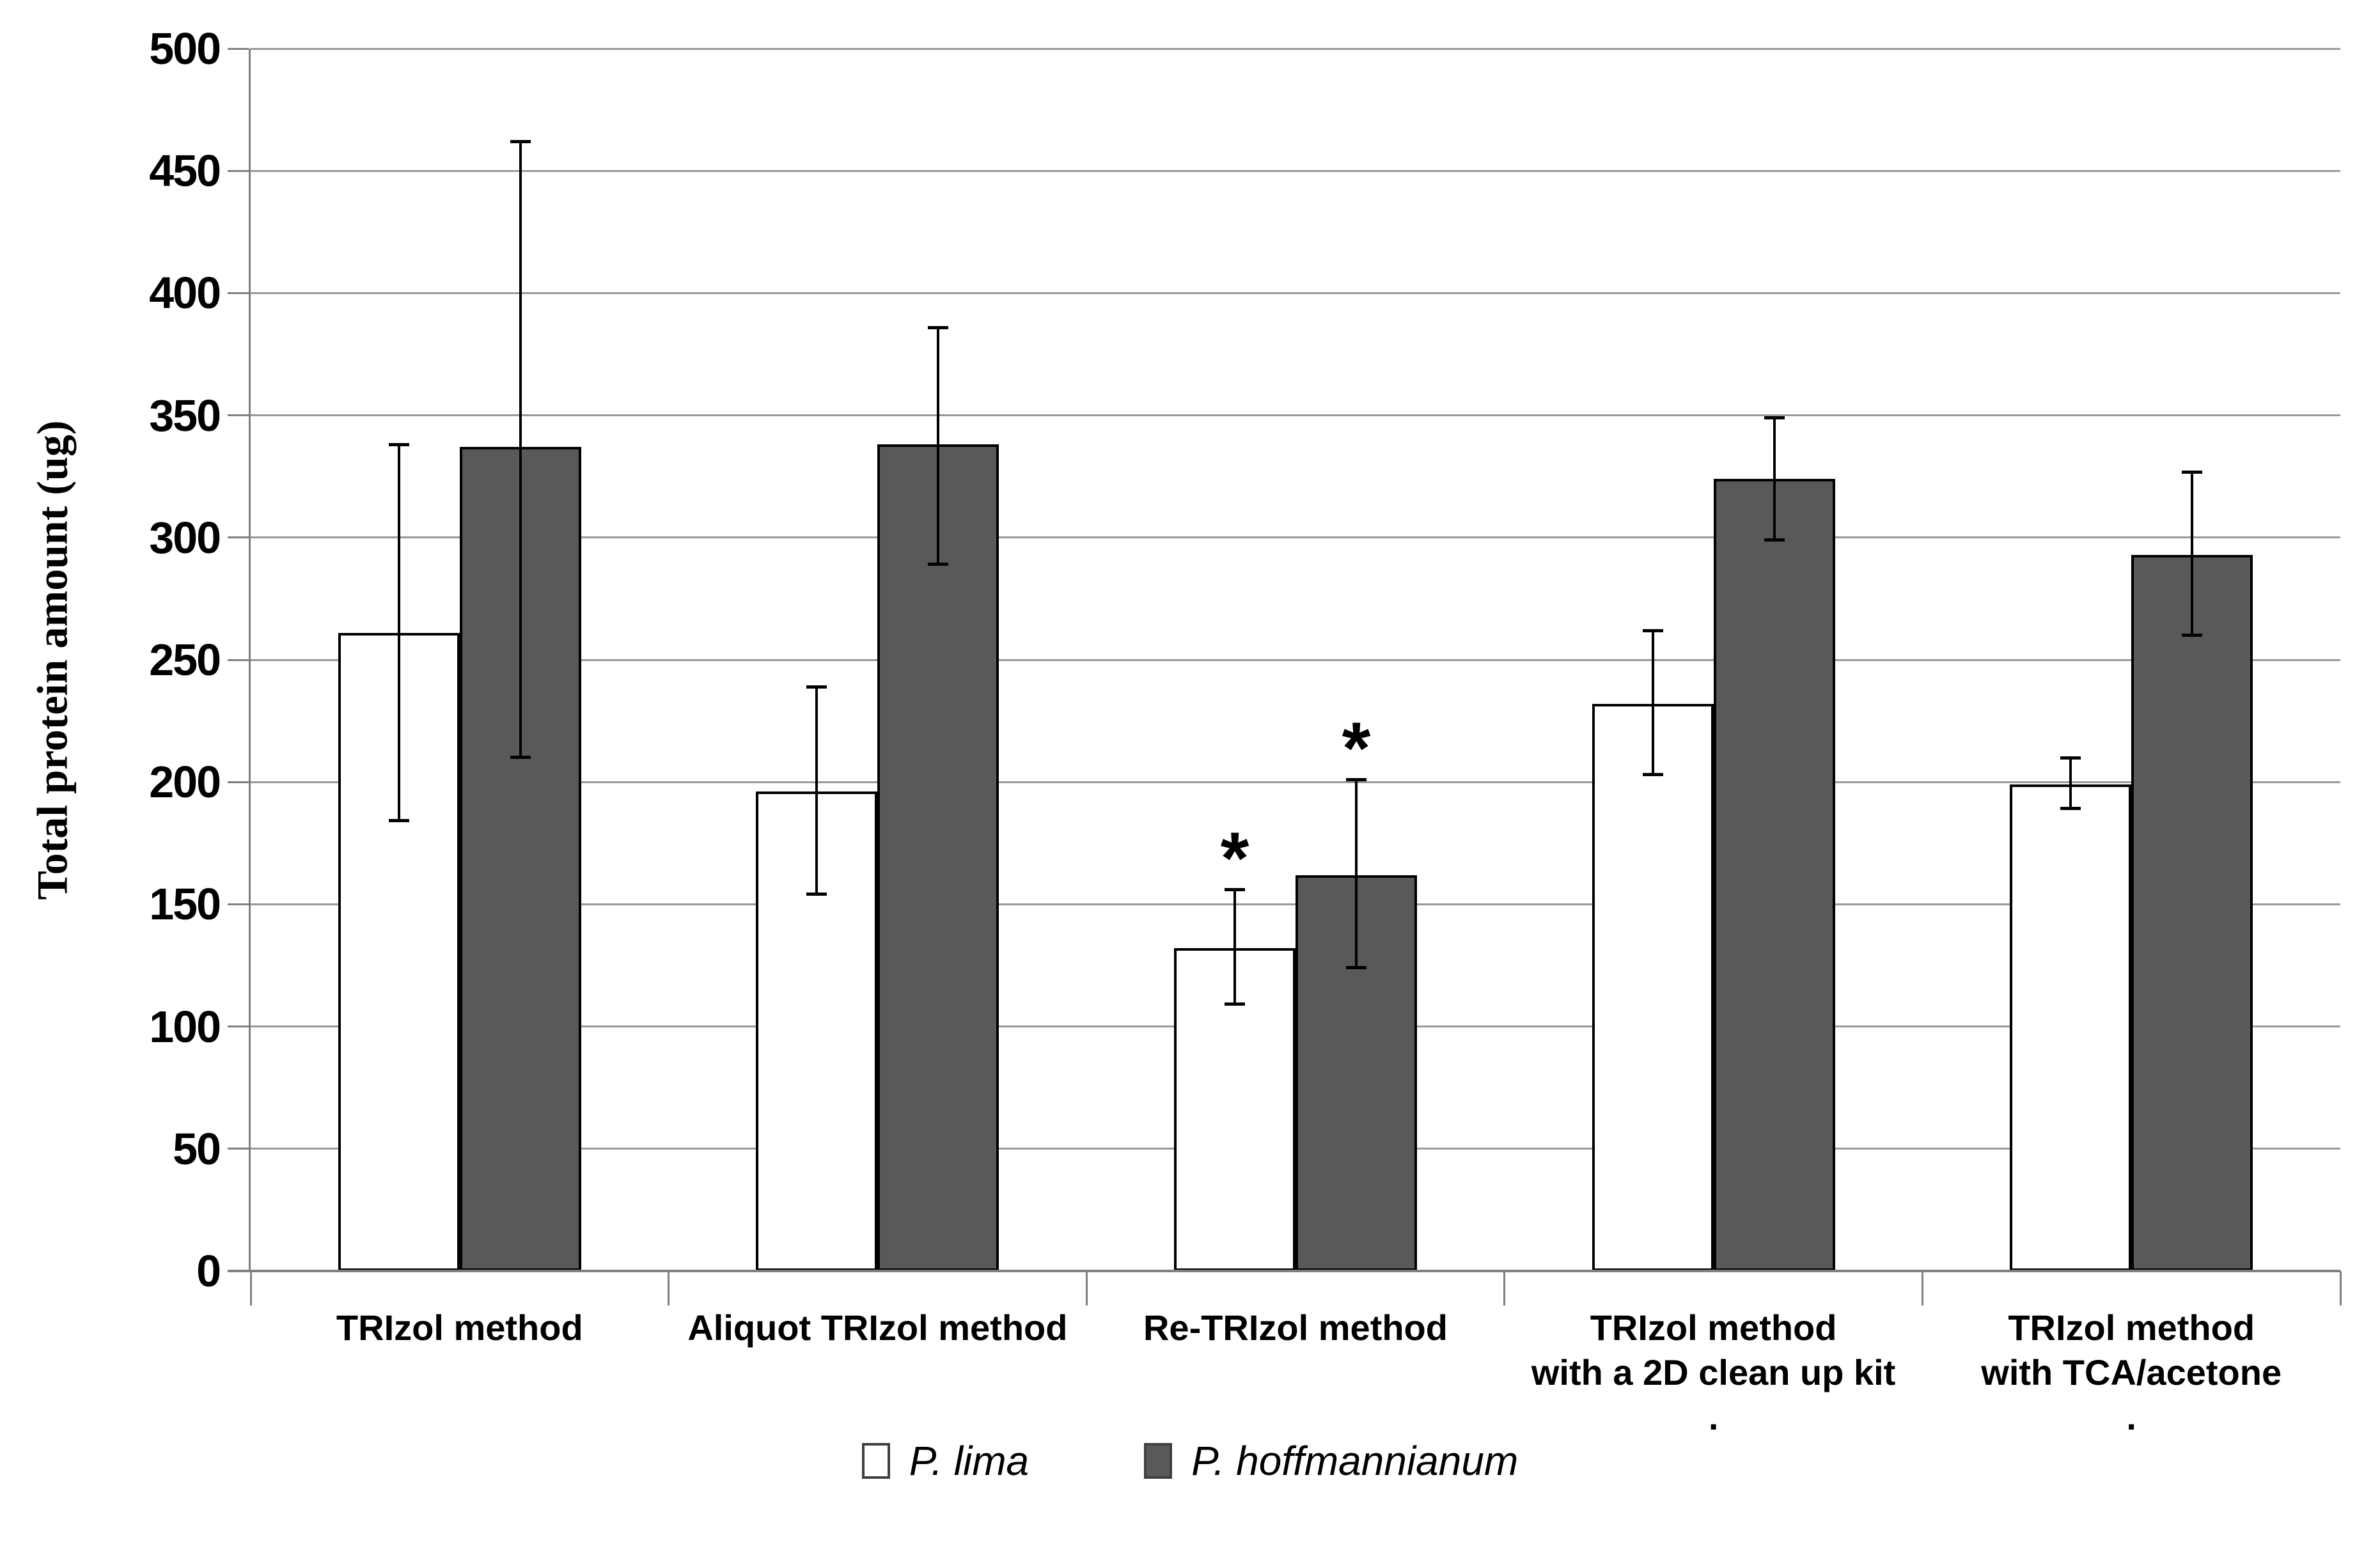 The image size is (2380, 1544). I want to click on legend-label: P. lima, so click(969, 1461).